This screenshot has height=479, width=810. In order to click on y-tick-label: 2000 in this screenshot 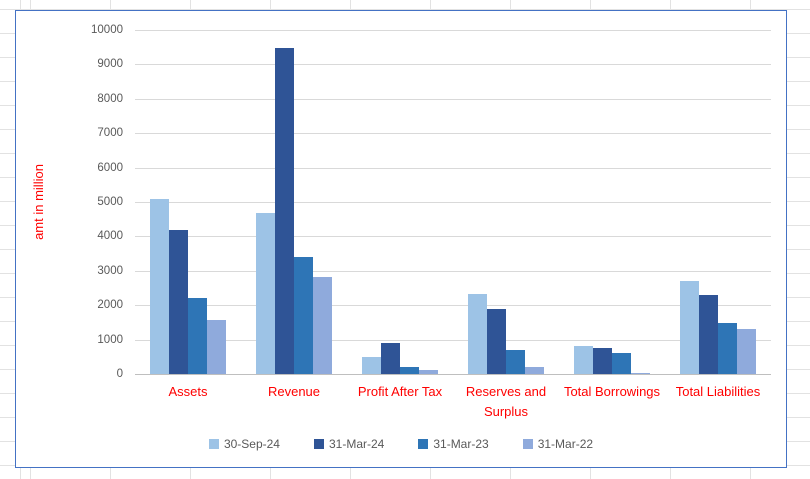, I will do `click(110, 305)`.